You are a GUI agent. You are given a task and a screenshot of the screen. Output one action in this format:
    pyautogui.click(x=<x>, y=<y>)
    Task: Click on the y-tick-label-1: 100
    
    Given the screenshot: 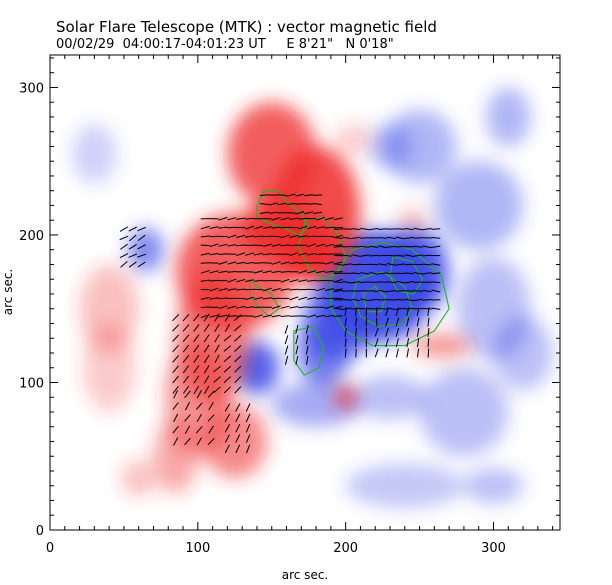 What is the action you would take?
    pyautogui.click(x=31, y=383)
    